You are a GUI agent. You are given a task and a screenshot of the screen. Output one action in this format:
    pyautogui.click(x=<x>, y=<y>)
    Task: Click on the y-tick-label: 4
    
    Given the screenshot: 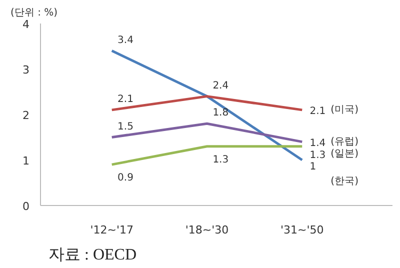 What is the action you would take?
    pyautogui.click(x=26, y=24)
    